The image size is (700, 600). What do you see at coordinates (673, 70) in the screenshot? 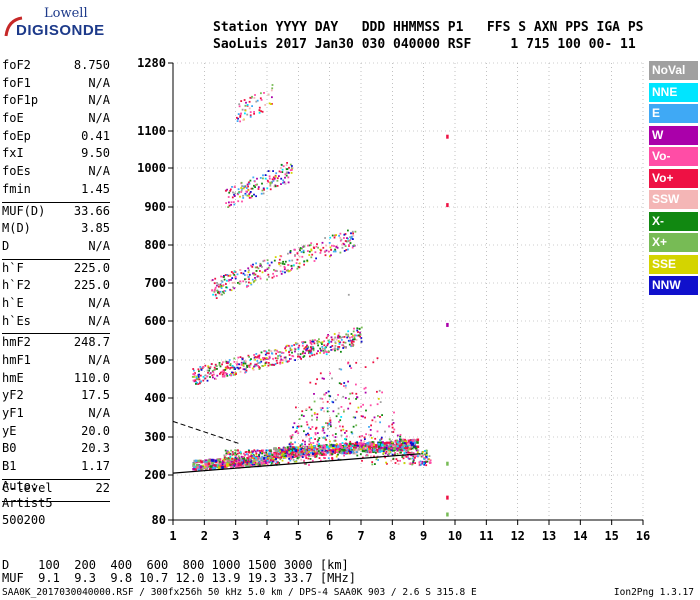
I see `legend-item: NoVal` at bounding box center [673, 70].